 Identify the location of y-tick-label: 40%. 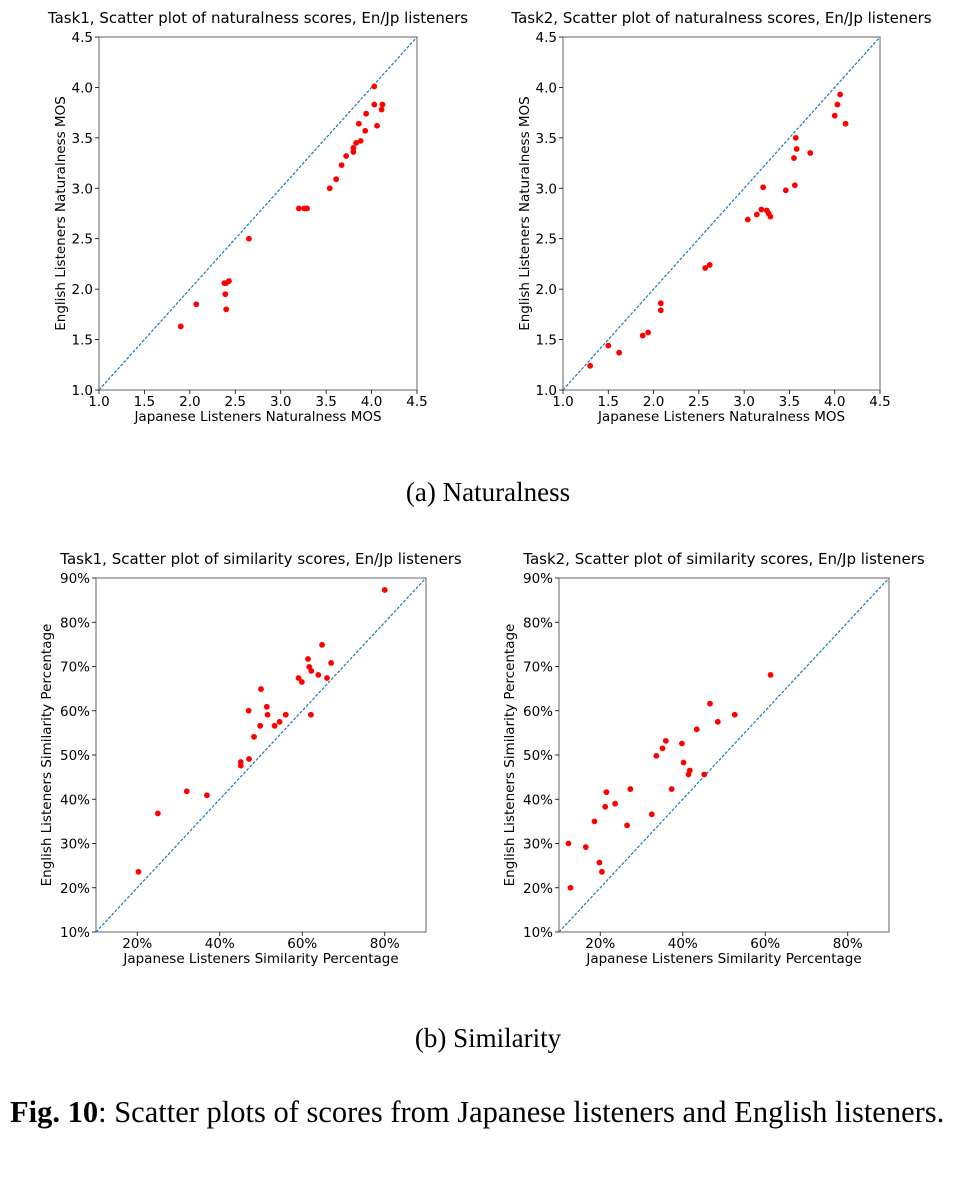
(75, 800).